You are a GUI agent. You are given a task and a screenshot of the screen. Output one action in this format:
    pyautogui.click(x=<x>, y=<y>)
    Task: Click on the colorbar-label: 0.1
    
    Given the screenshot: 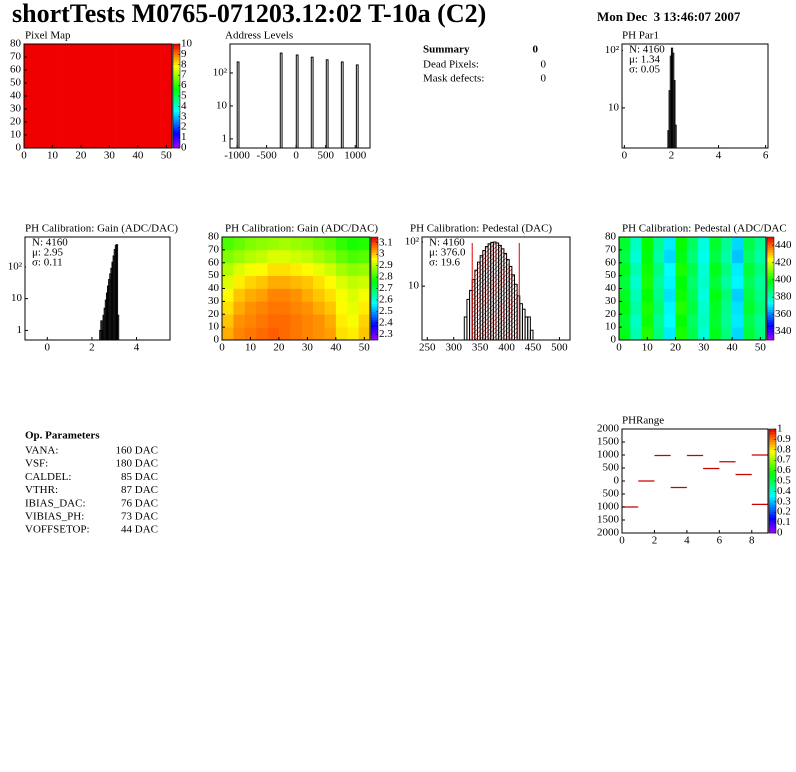 What is the action you would take?
    pyautogui.click(x=784, y=522)
    